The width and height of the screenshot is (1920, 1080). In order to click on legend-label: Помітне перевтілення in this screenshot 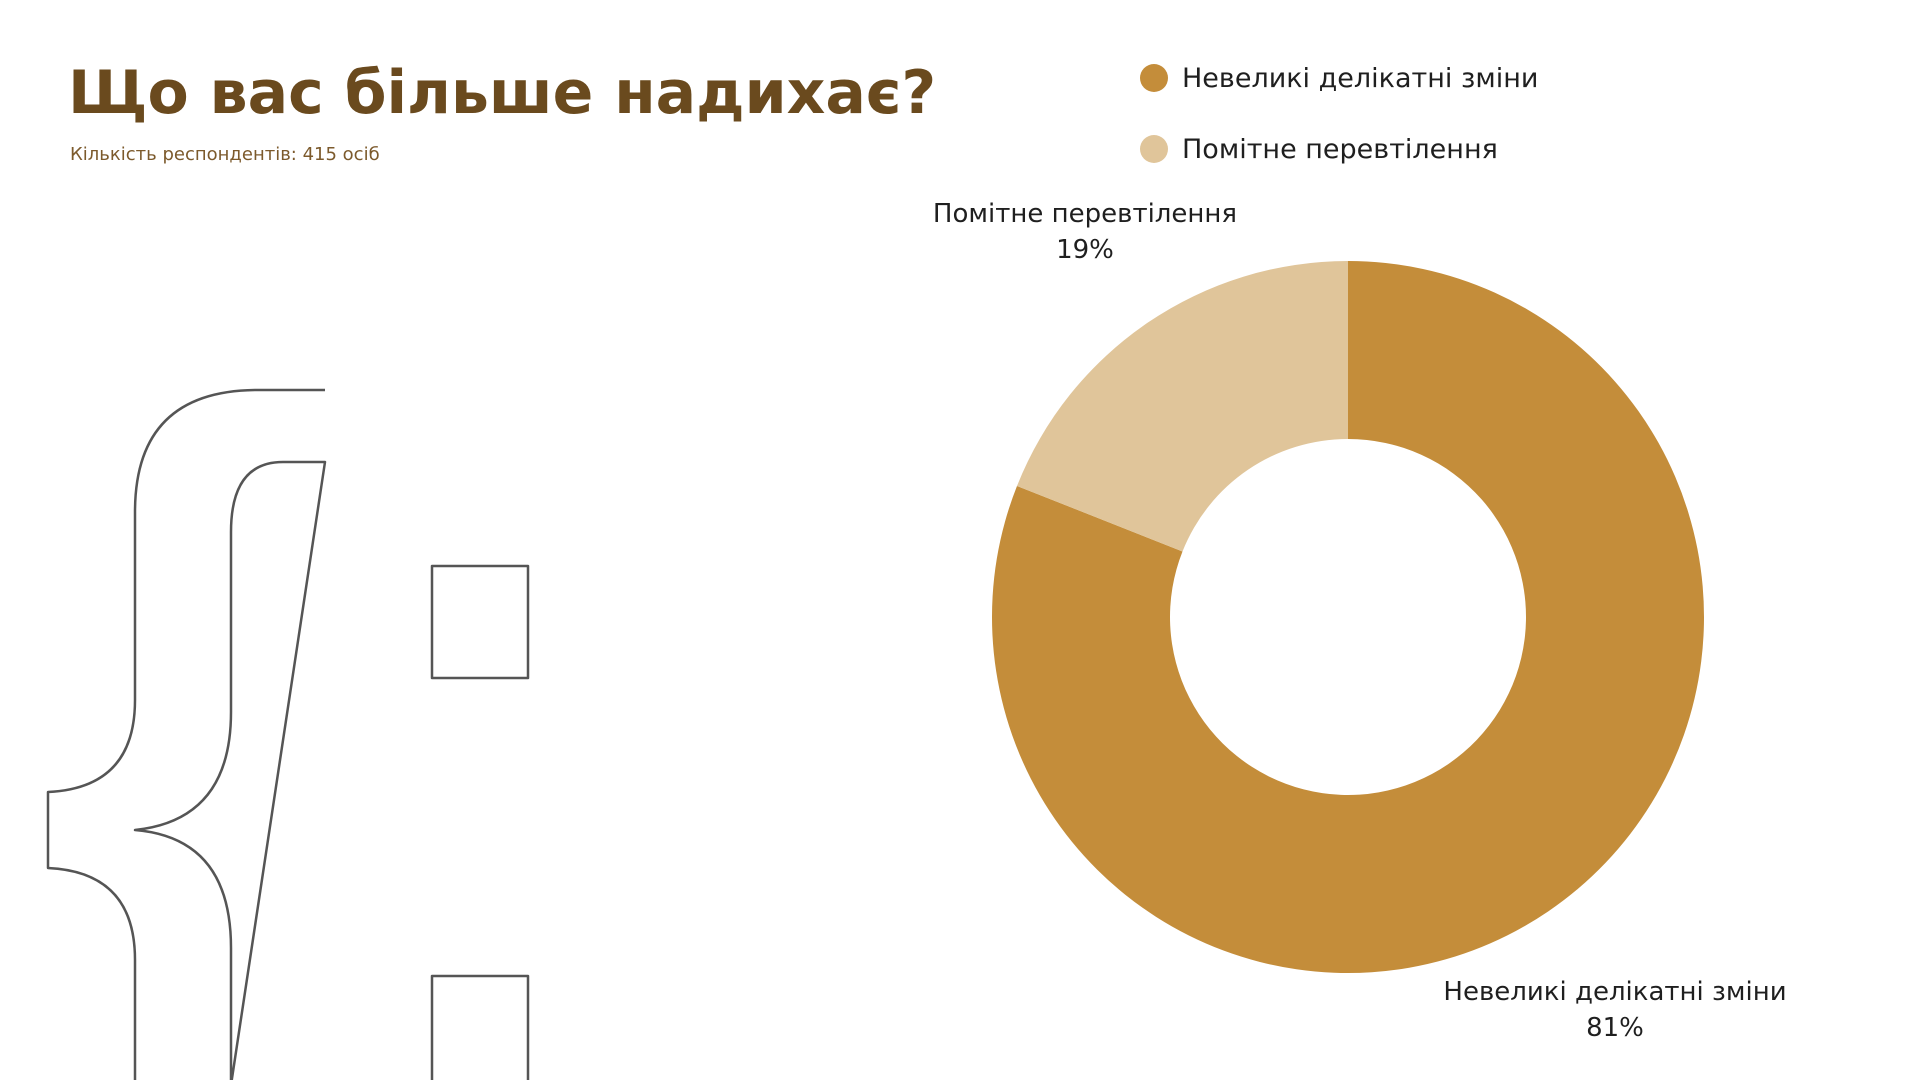, I will do `click(1340, 149)`.